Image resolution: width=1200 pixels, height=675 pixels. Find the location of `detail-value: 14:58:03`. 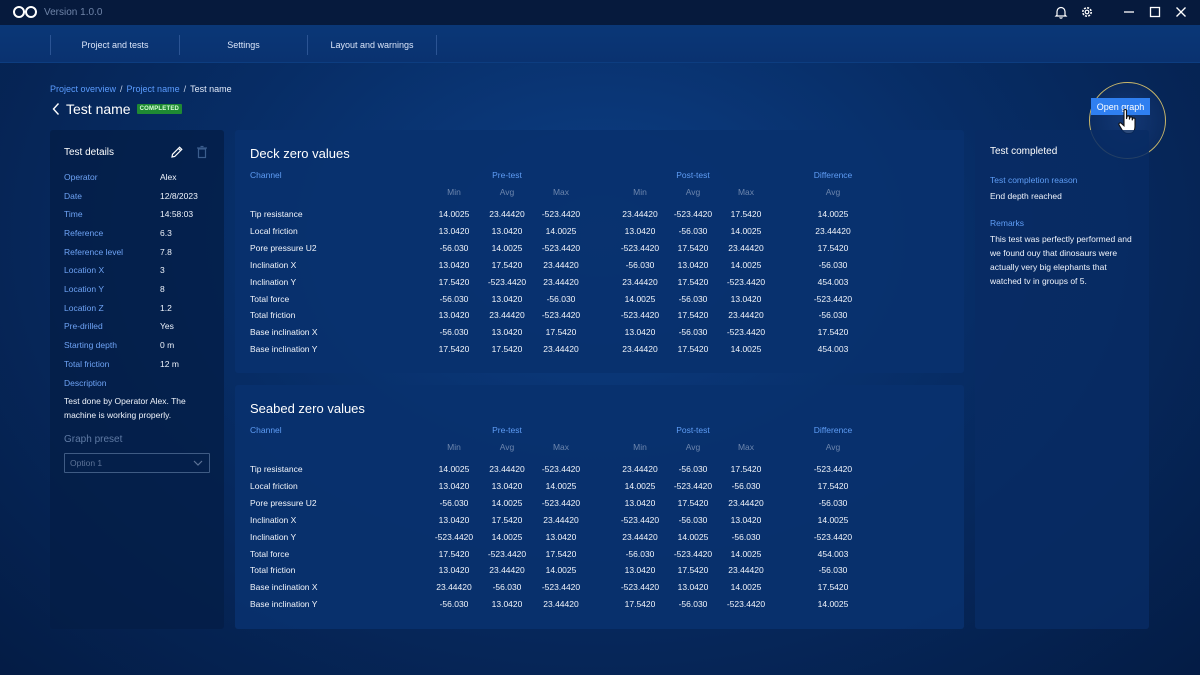

detail-value: 14:58:03 is located at coordinates (177, 214).